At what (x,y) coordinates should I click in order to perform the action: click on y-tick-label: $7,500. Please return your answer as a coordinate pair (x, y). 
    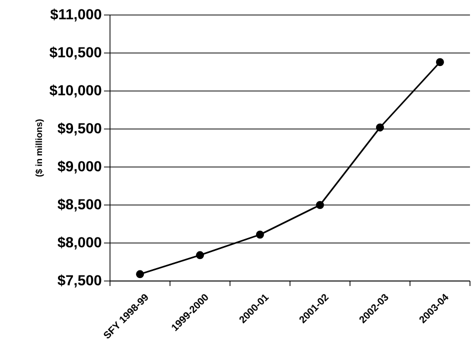
    Looking at the image, I should click on (80, 281).